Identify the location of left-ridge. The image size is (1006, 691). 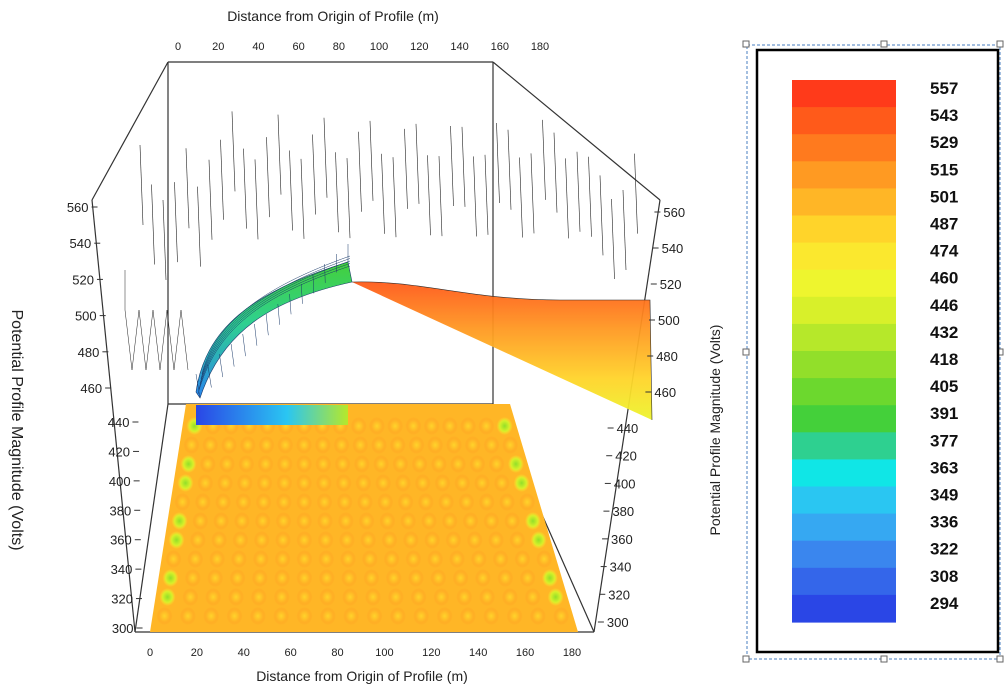
(156, 320).